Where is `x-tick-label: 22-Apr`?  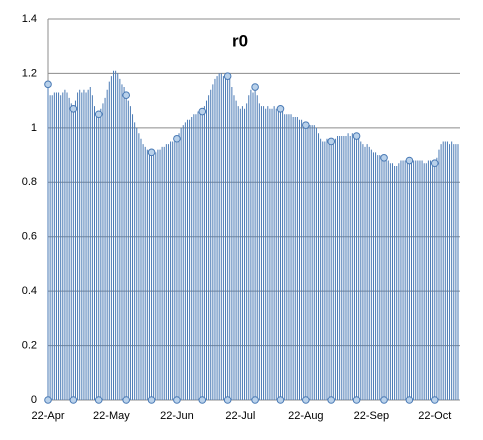
x-tick-label: 22-Apr is located at coordinates (47, 416).